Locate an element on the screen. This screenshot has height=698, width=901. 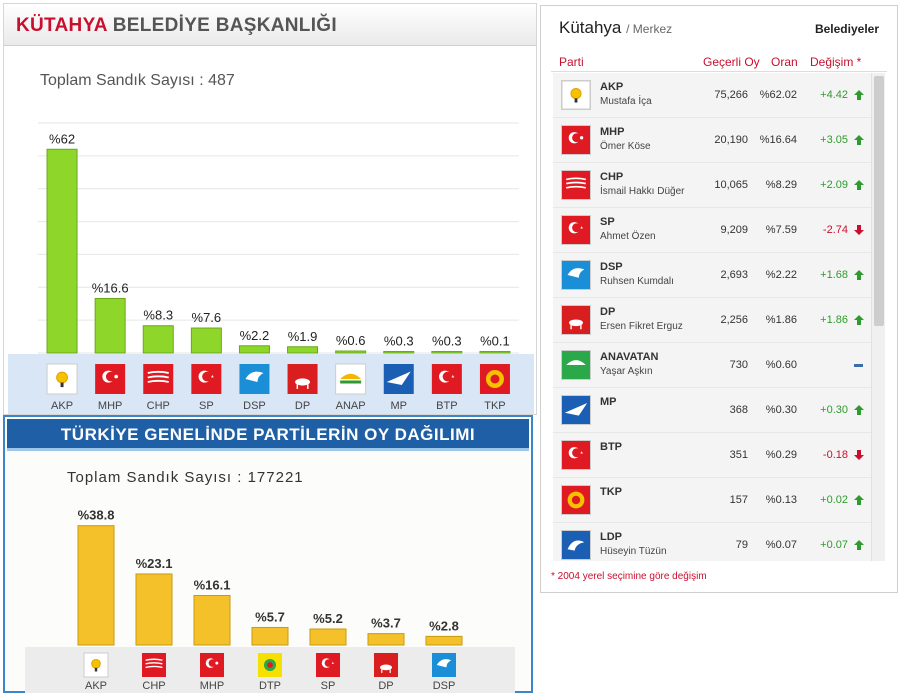
sp-logo-icon is located at coordinates (328, 665).